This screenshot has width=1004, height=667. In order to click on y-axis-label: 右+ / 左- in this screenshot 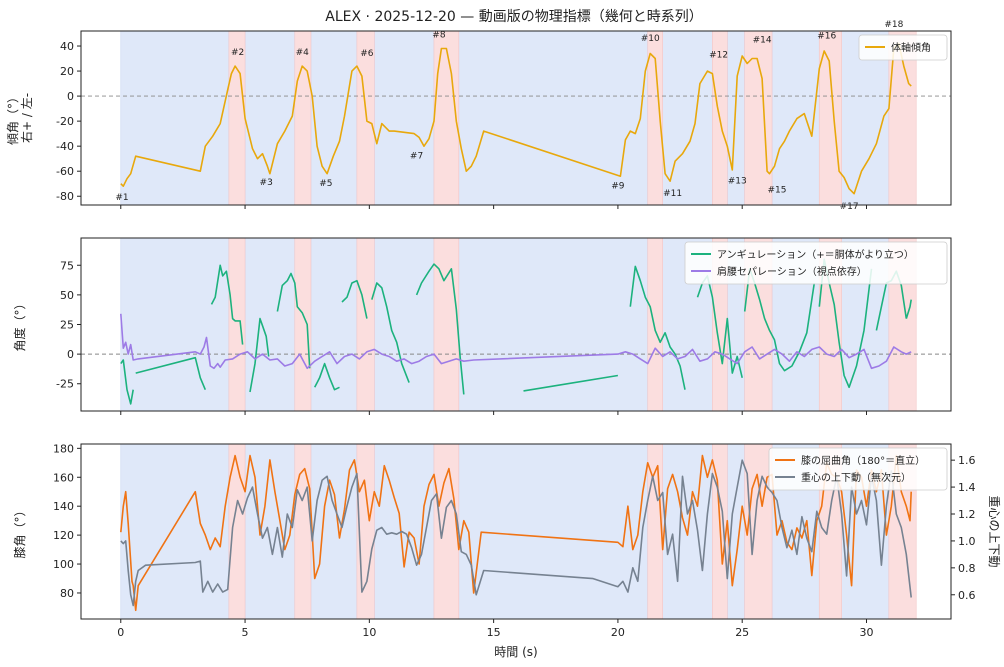, I will do `click(26, 118)`.